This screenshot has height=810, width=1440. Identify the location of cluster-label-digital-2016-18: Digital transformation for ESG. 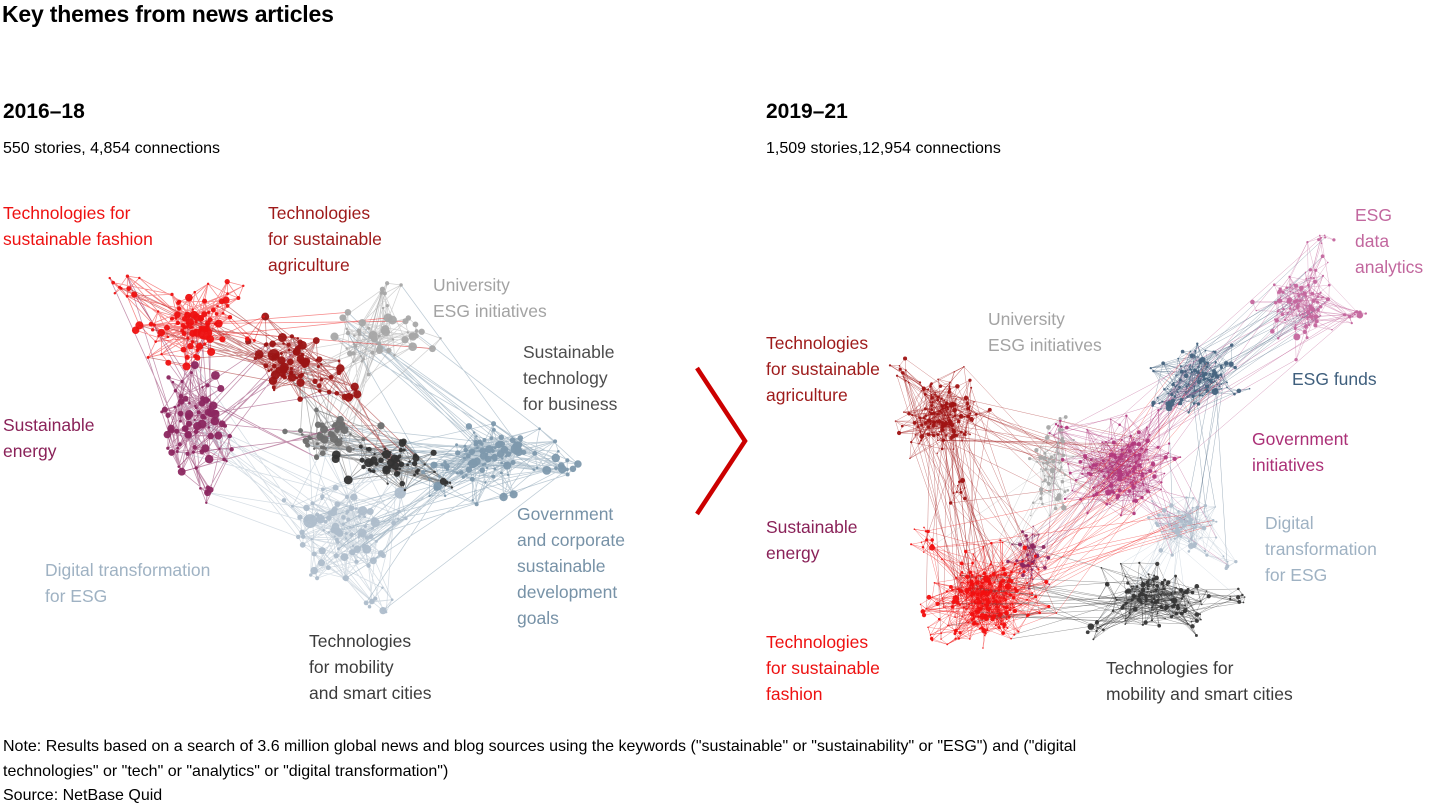
(128, 583).